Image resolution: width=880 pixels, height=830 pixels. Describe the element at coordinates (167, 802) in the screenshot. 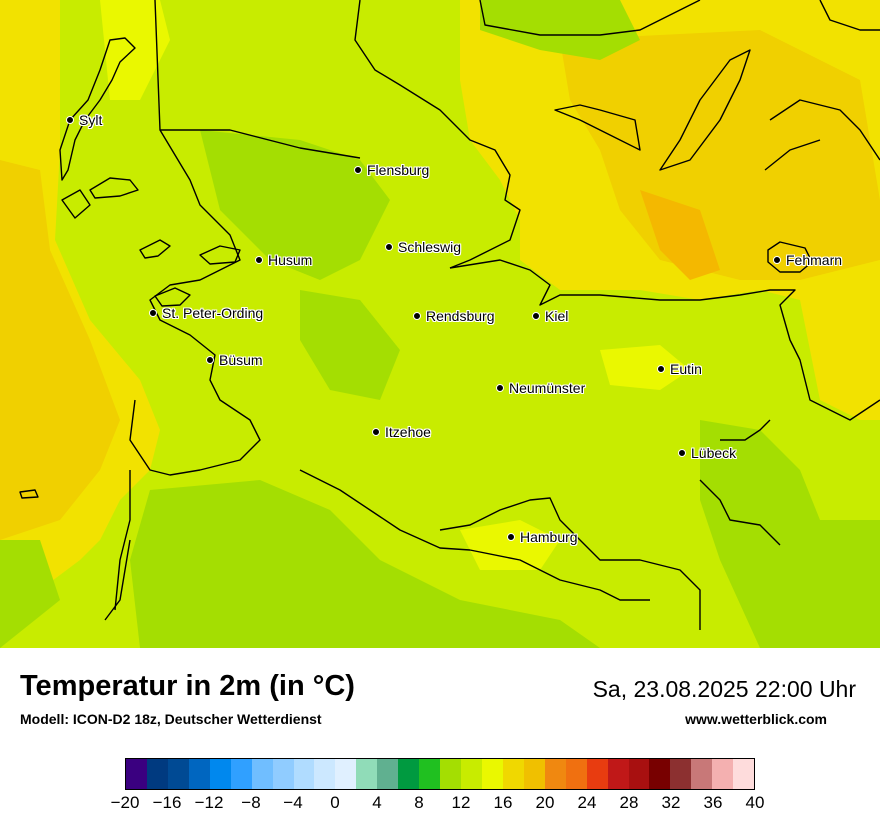

I see `legend-tick-label: −16` at that location.